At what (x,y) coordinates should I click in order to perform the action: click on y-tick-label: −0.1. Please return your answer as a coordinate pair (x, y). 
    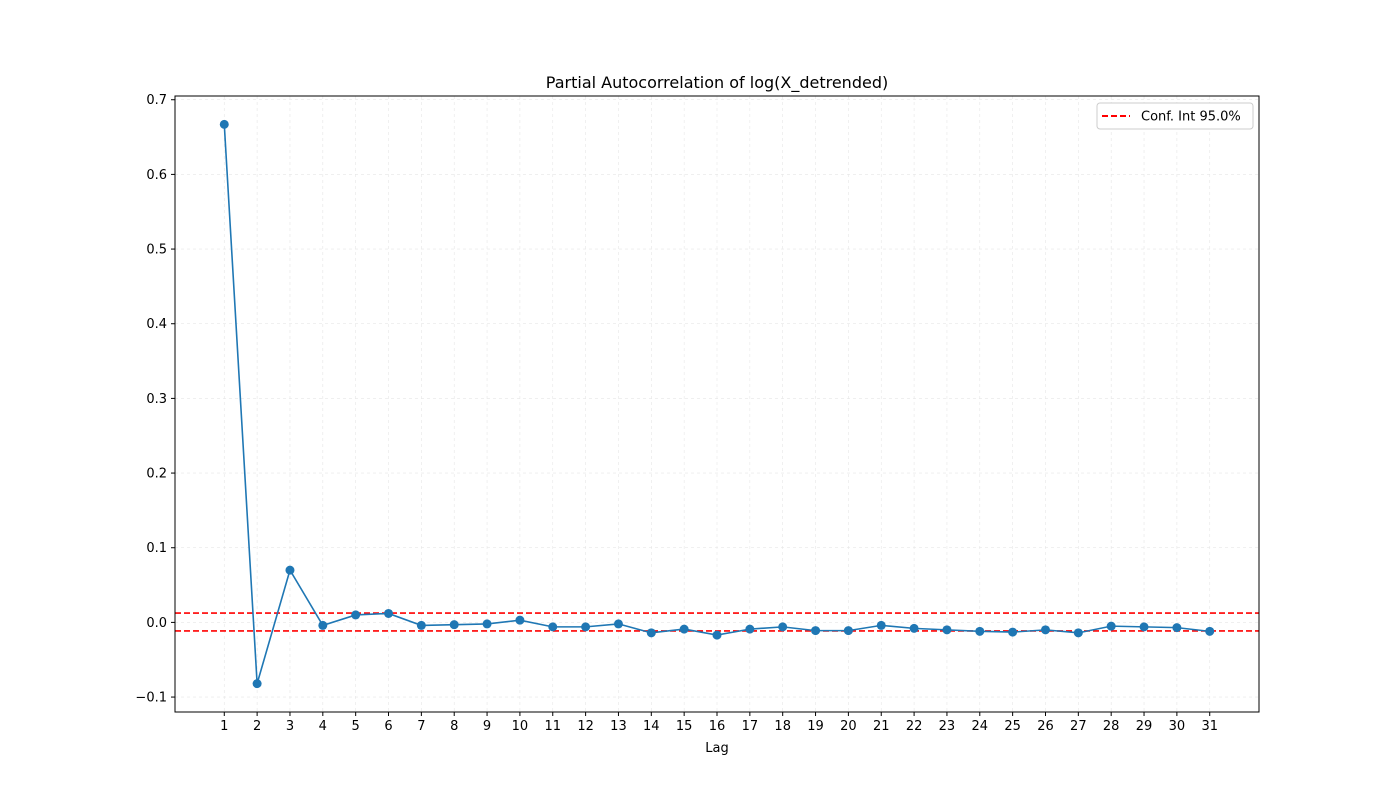
    Looking at the image, I should click on (151, 698).